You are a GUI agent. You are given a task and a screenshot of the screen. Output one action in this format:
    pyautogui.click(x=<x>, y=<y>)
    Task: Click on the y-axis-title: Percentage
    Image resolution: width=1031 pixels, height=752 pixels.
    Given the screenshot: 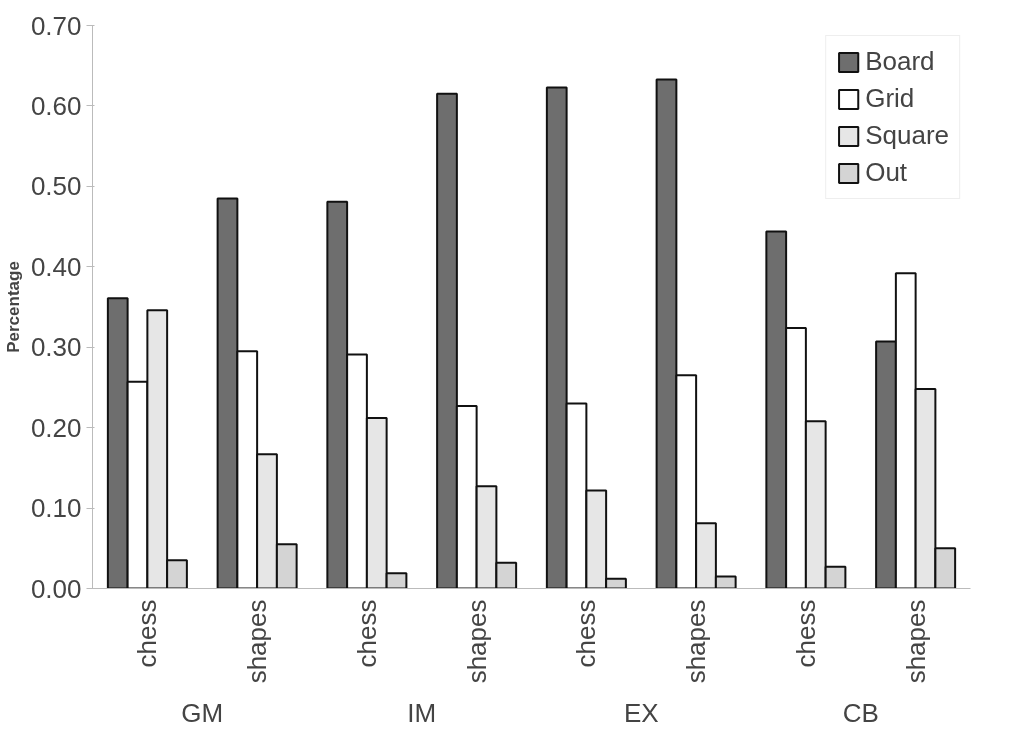 What is the action you would take?
    pyautogui.click(x=13, y=307)
    